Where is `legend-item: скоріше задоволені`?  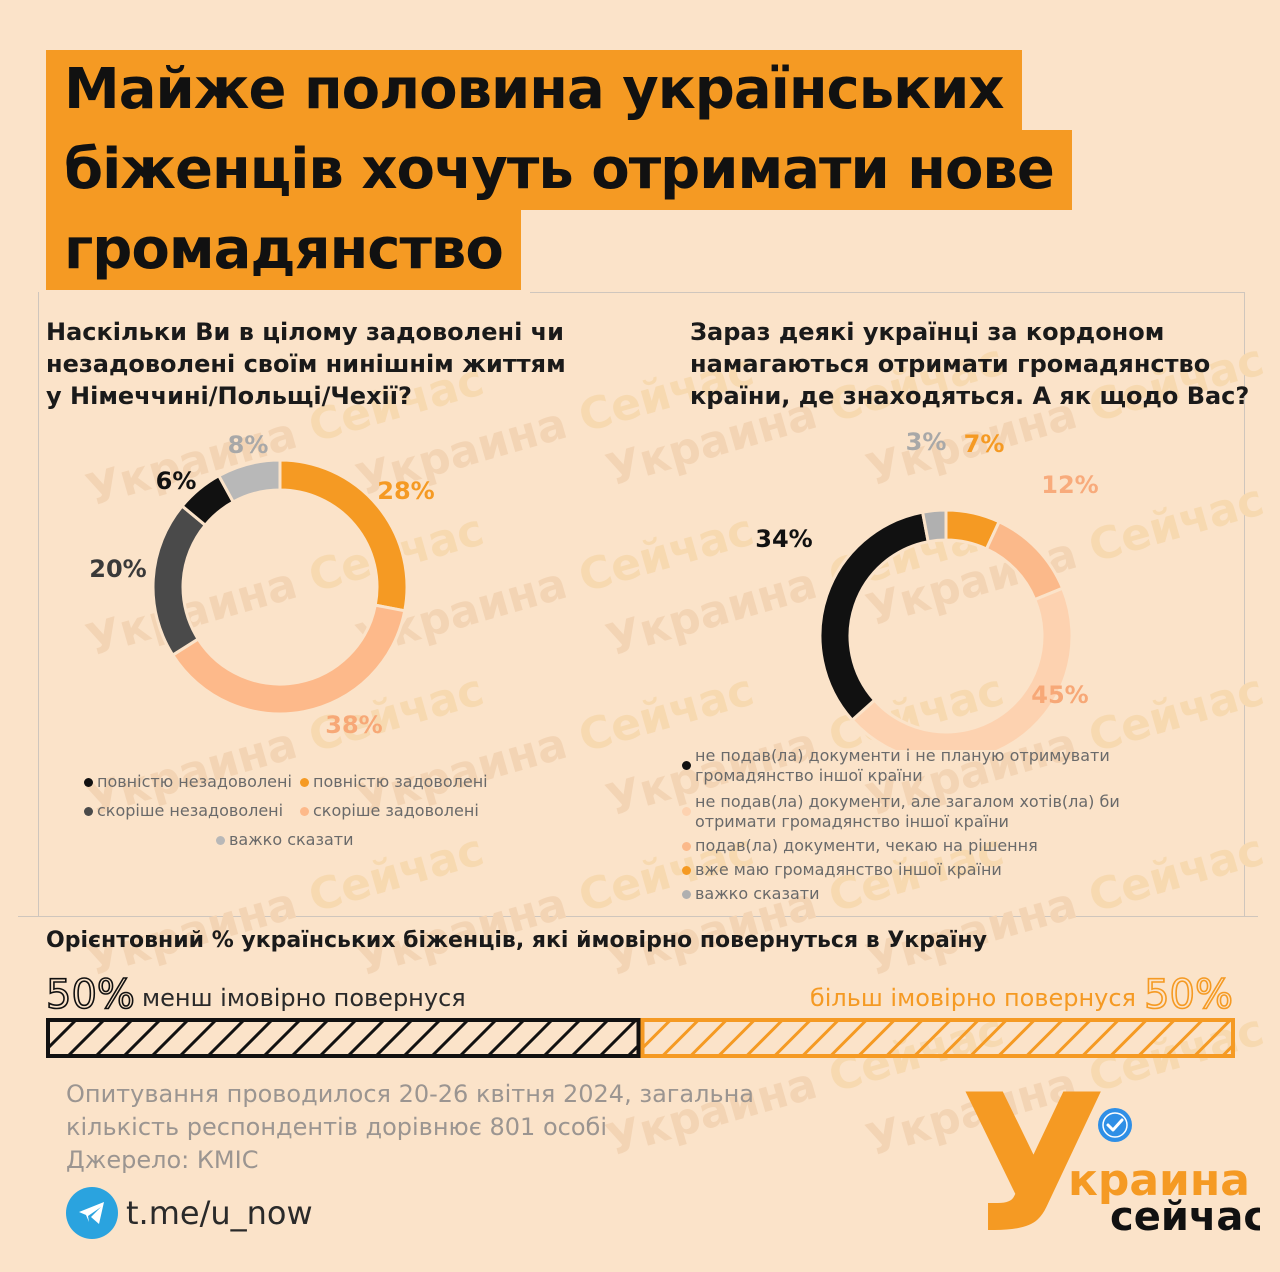
legend-item: скоріше задоволені is located at coordinates (389, 810).